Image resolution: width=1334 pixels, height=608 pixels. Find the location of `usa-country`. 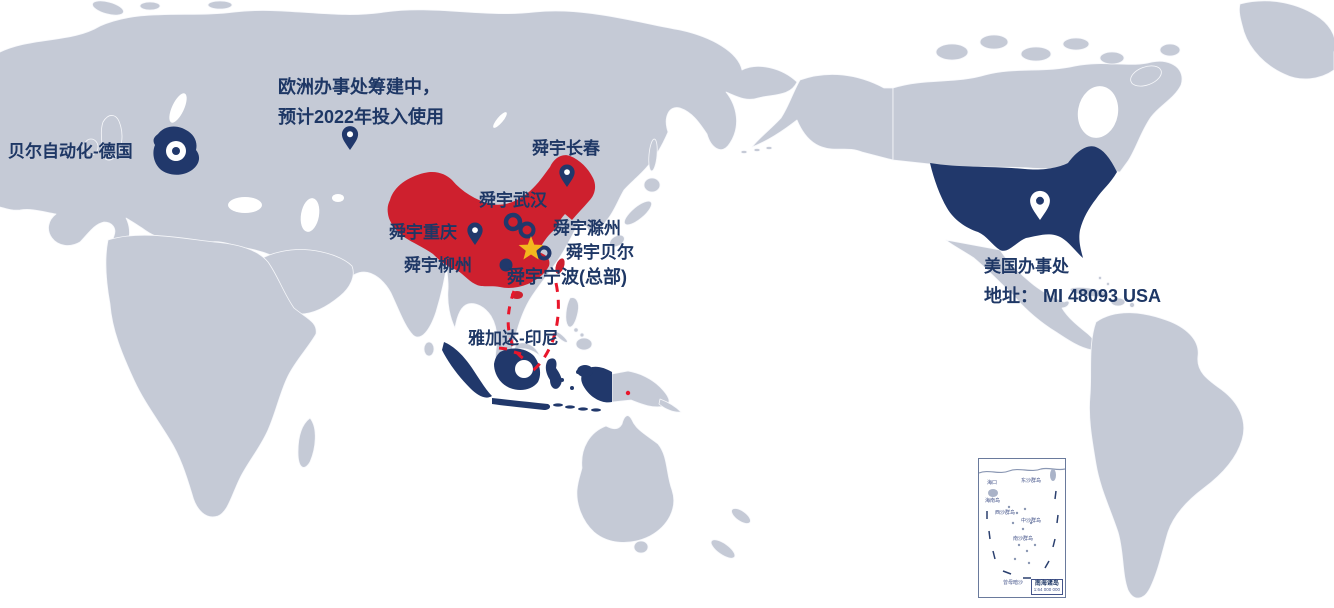

usa-country is located at coordinates (1023, 202).